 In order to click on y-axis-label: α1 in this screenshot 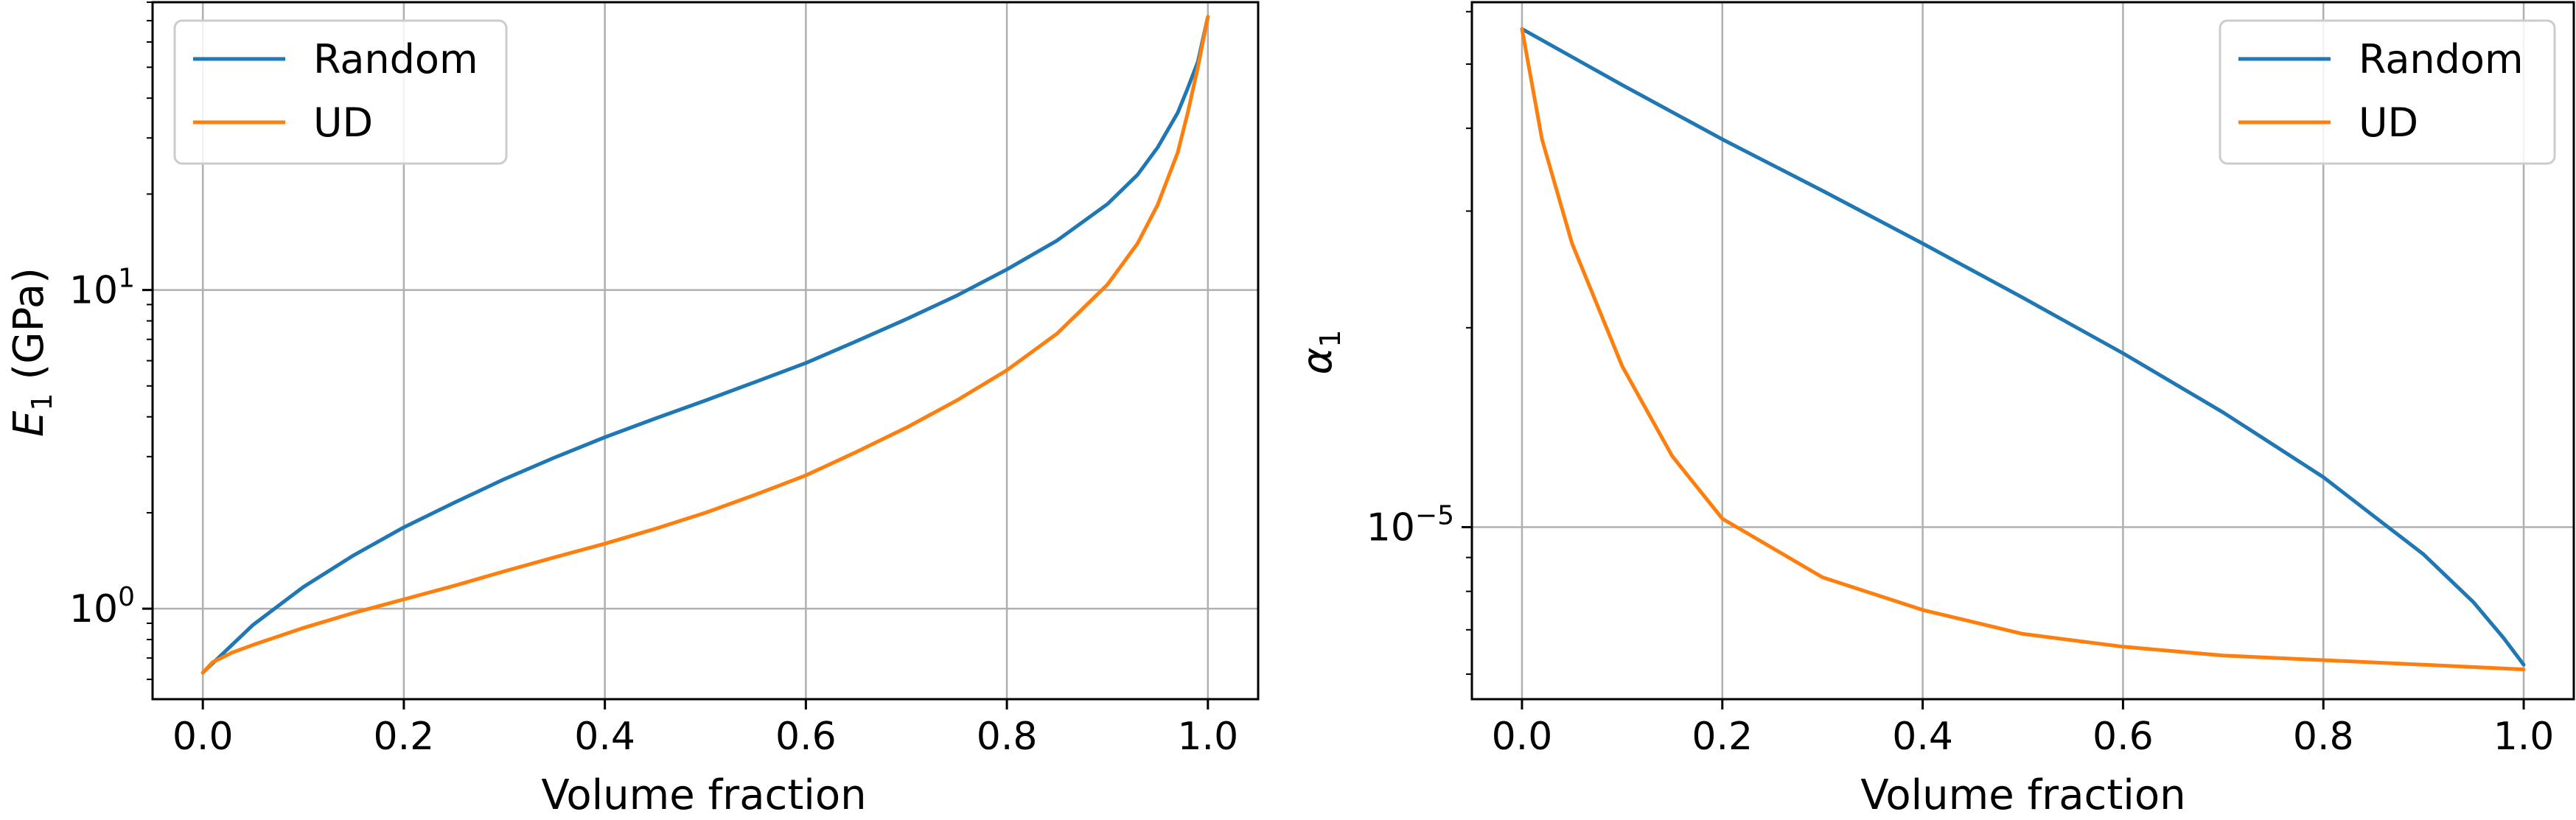, I will do `click(1320, 351)`.